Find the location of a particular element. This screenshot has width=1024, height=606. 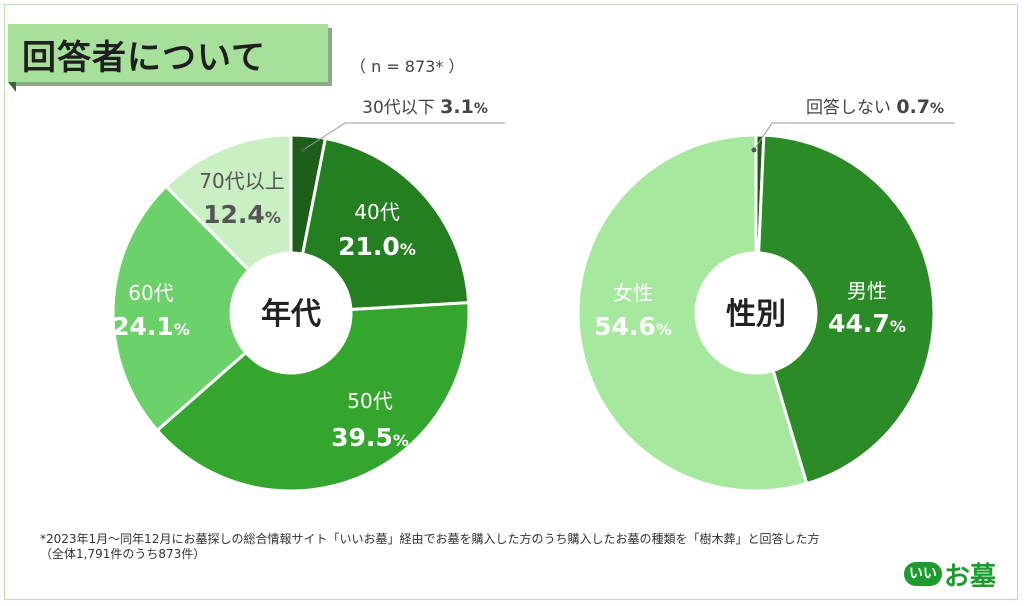

chart2-value-1: 44.7% is located at coordinates (867, 323).